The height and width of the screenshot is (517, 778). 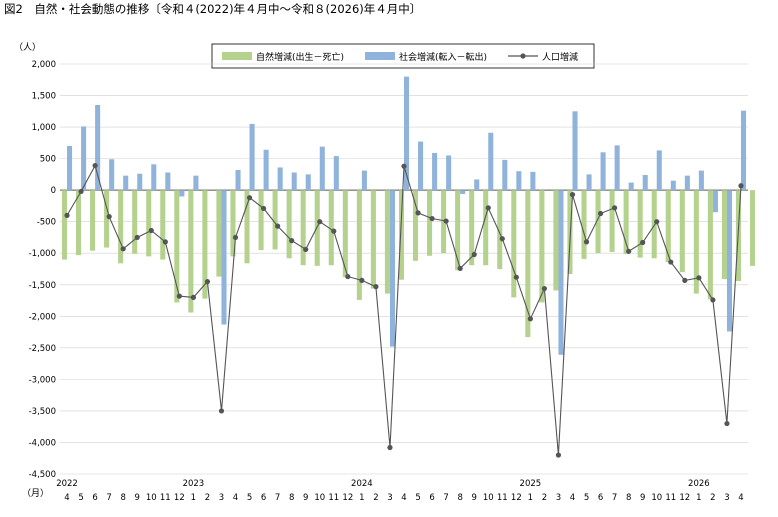 What do you see at coordinates (42, 349) in the screenshot?
I see `y-tick-label: -2,500` at bounding box center [42, 349].